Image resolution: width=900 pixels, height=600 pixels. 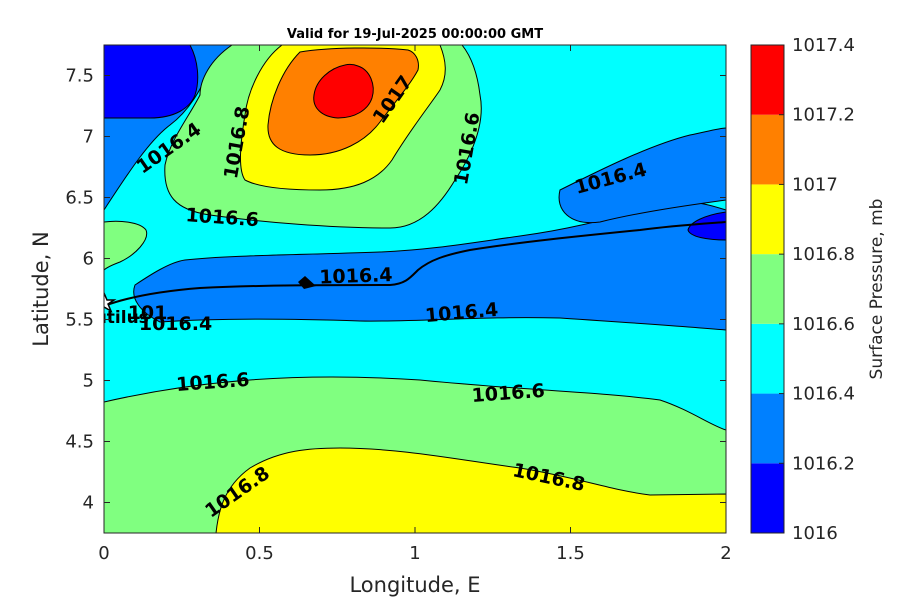 I want to click on x-tick-label: 0.5, so click(x=259, y=553).